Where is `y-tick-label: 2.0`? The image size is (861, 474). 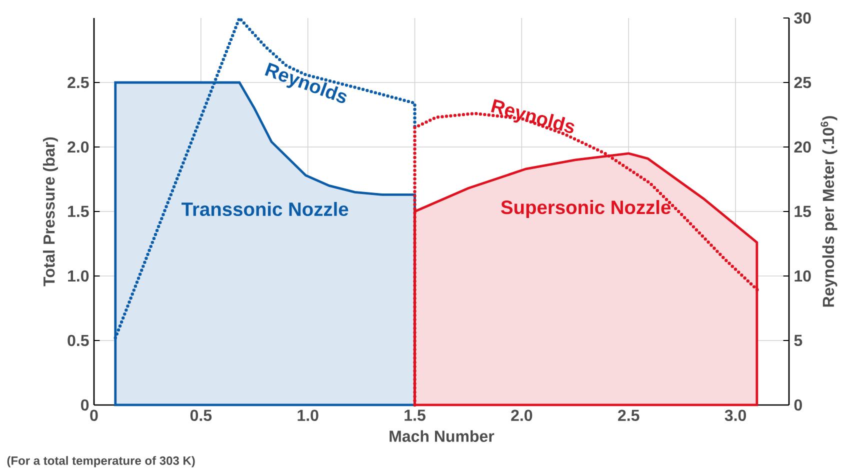 y-tick-label: 2.0 is located at coordinates (78, 147).